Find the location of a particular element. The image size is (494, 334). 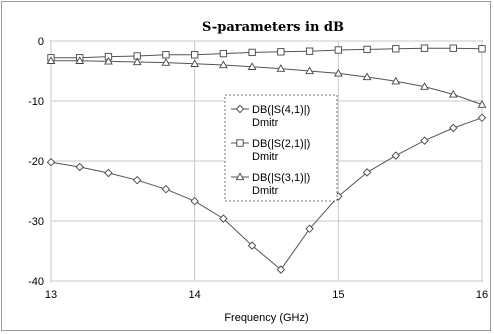

chart-title: S-parameters in dB is located at coordinates (273, 27).